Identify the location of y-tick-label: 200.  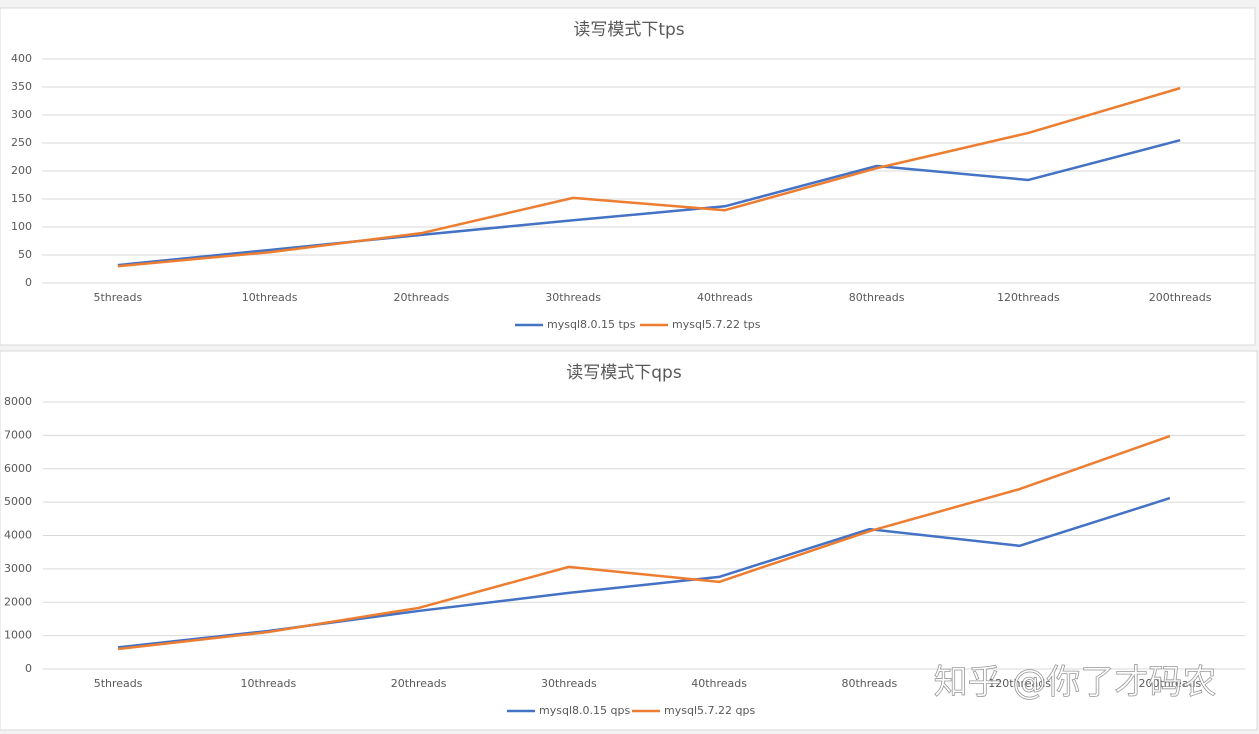
(21, 170).